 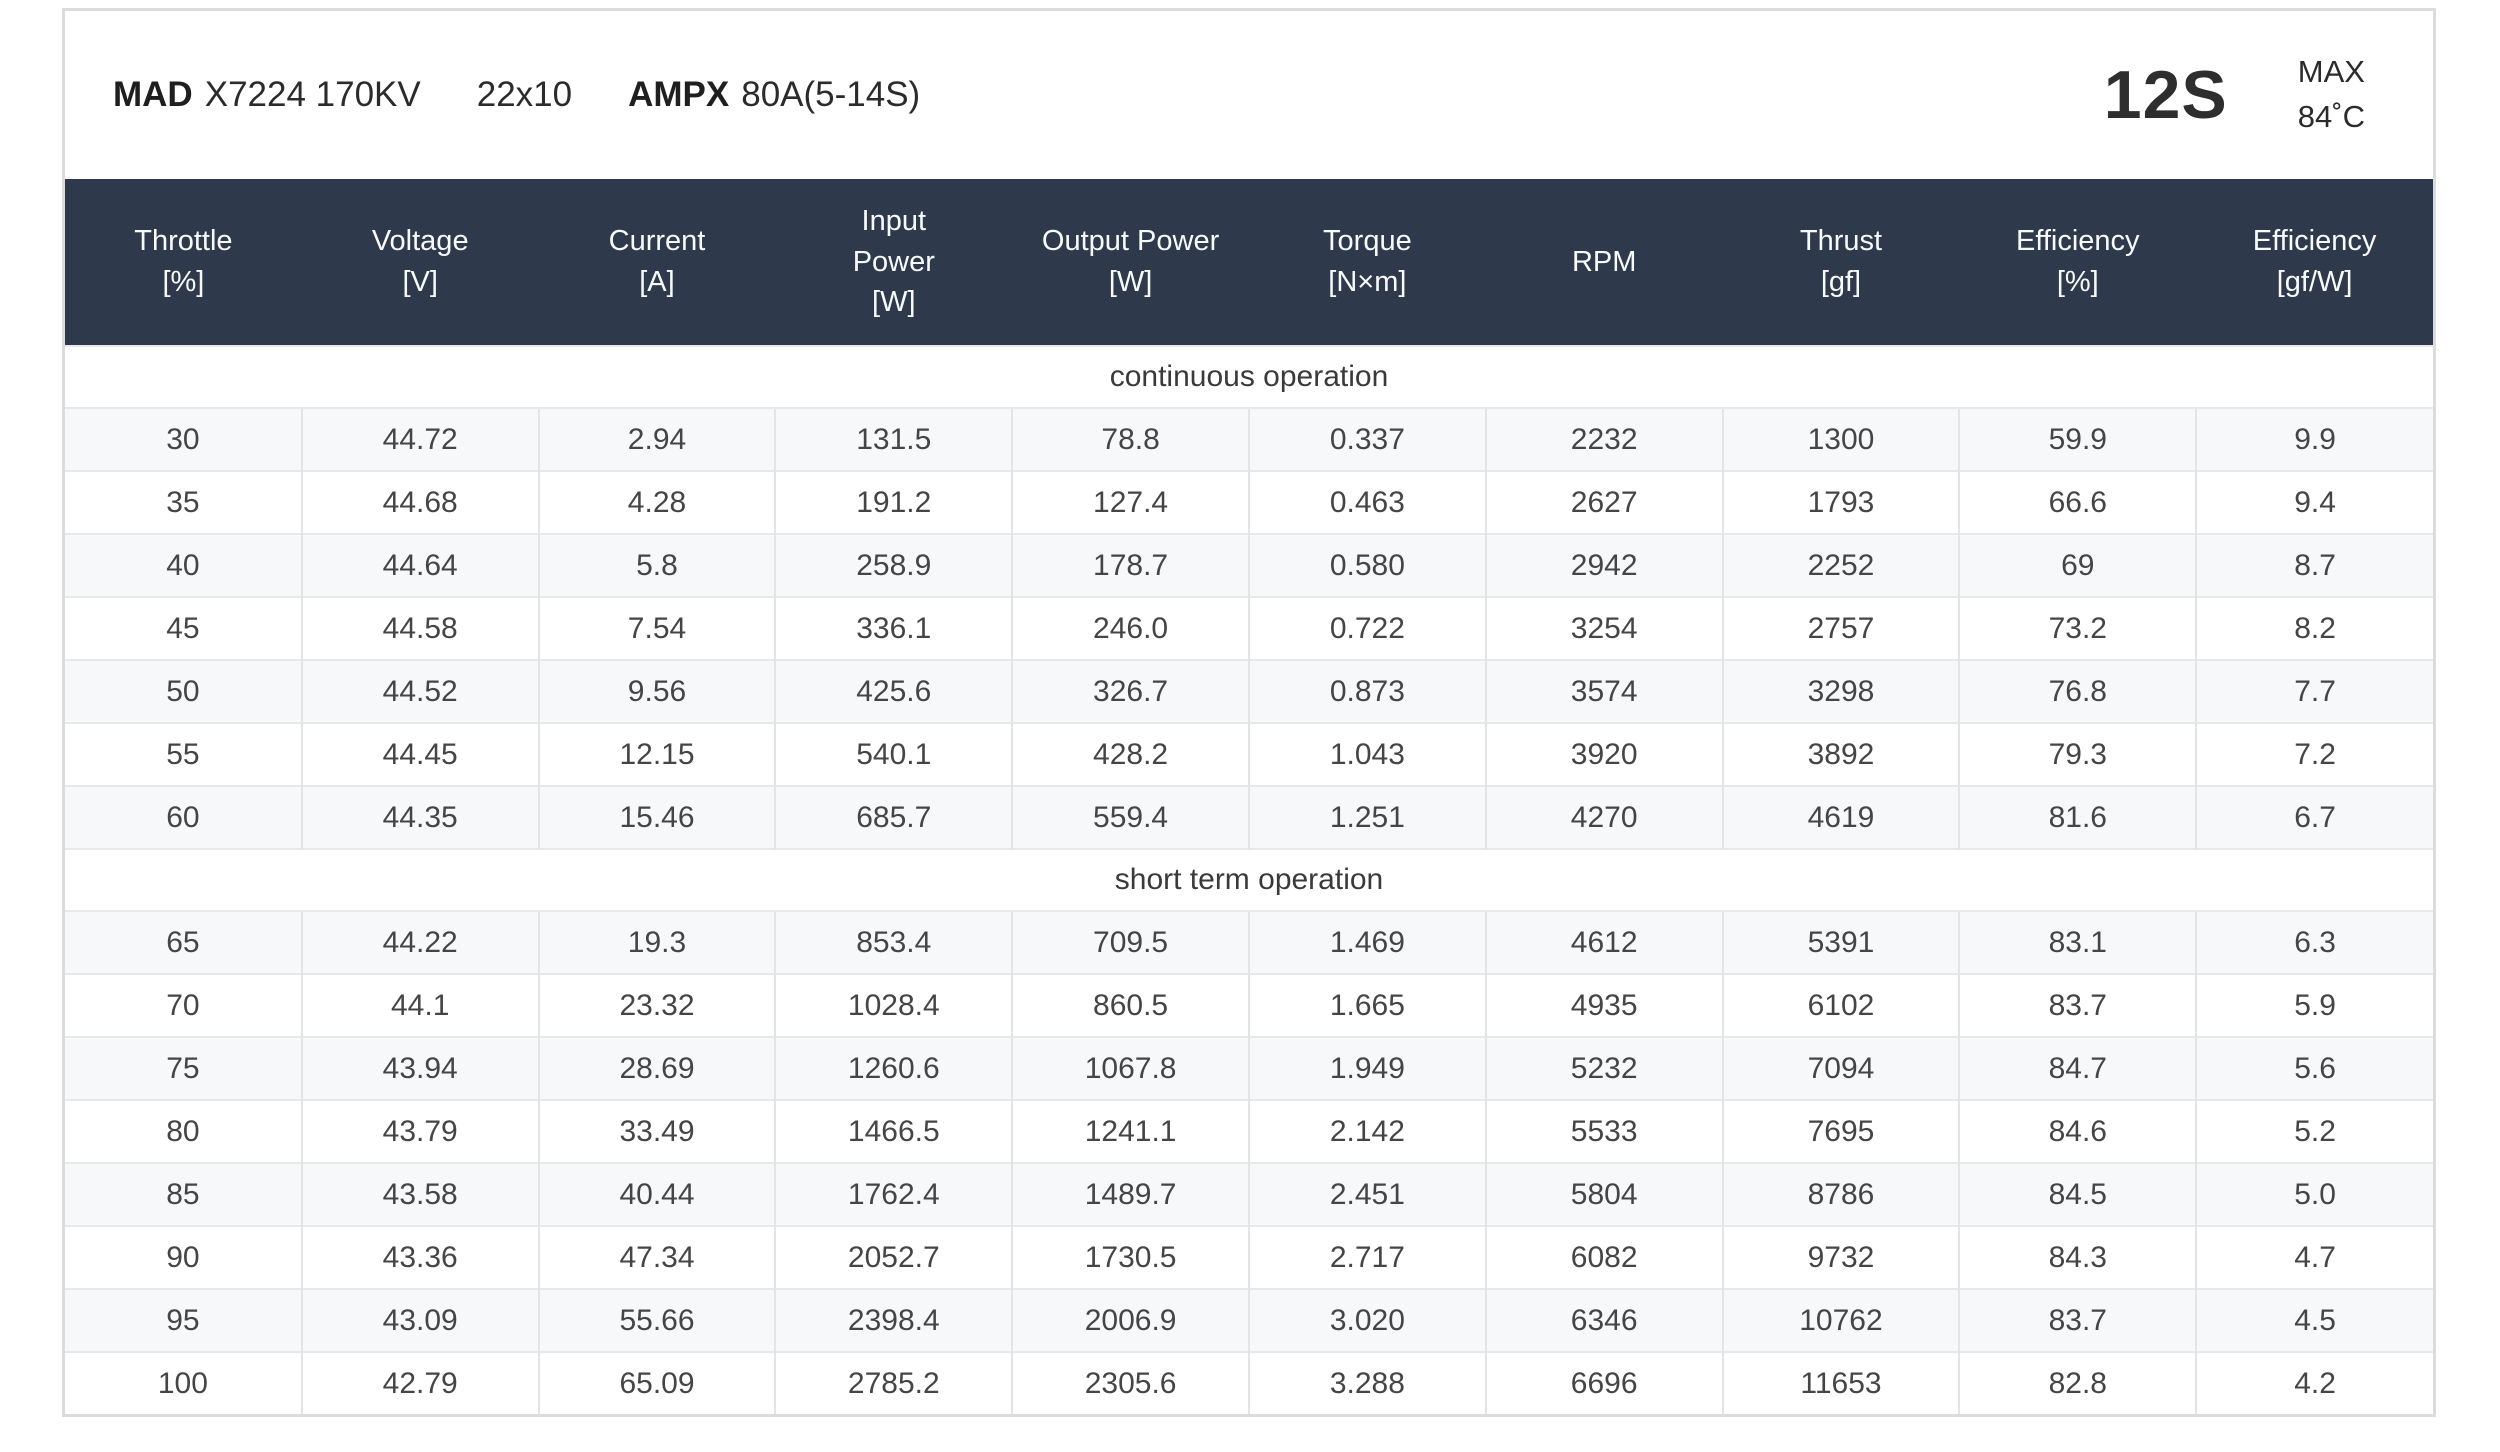 I want to click on cell: 7.2, so click(x=2314, y=754).